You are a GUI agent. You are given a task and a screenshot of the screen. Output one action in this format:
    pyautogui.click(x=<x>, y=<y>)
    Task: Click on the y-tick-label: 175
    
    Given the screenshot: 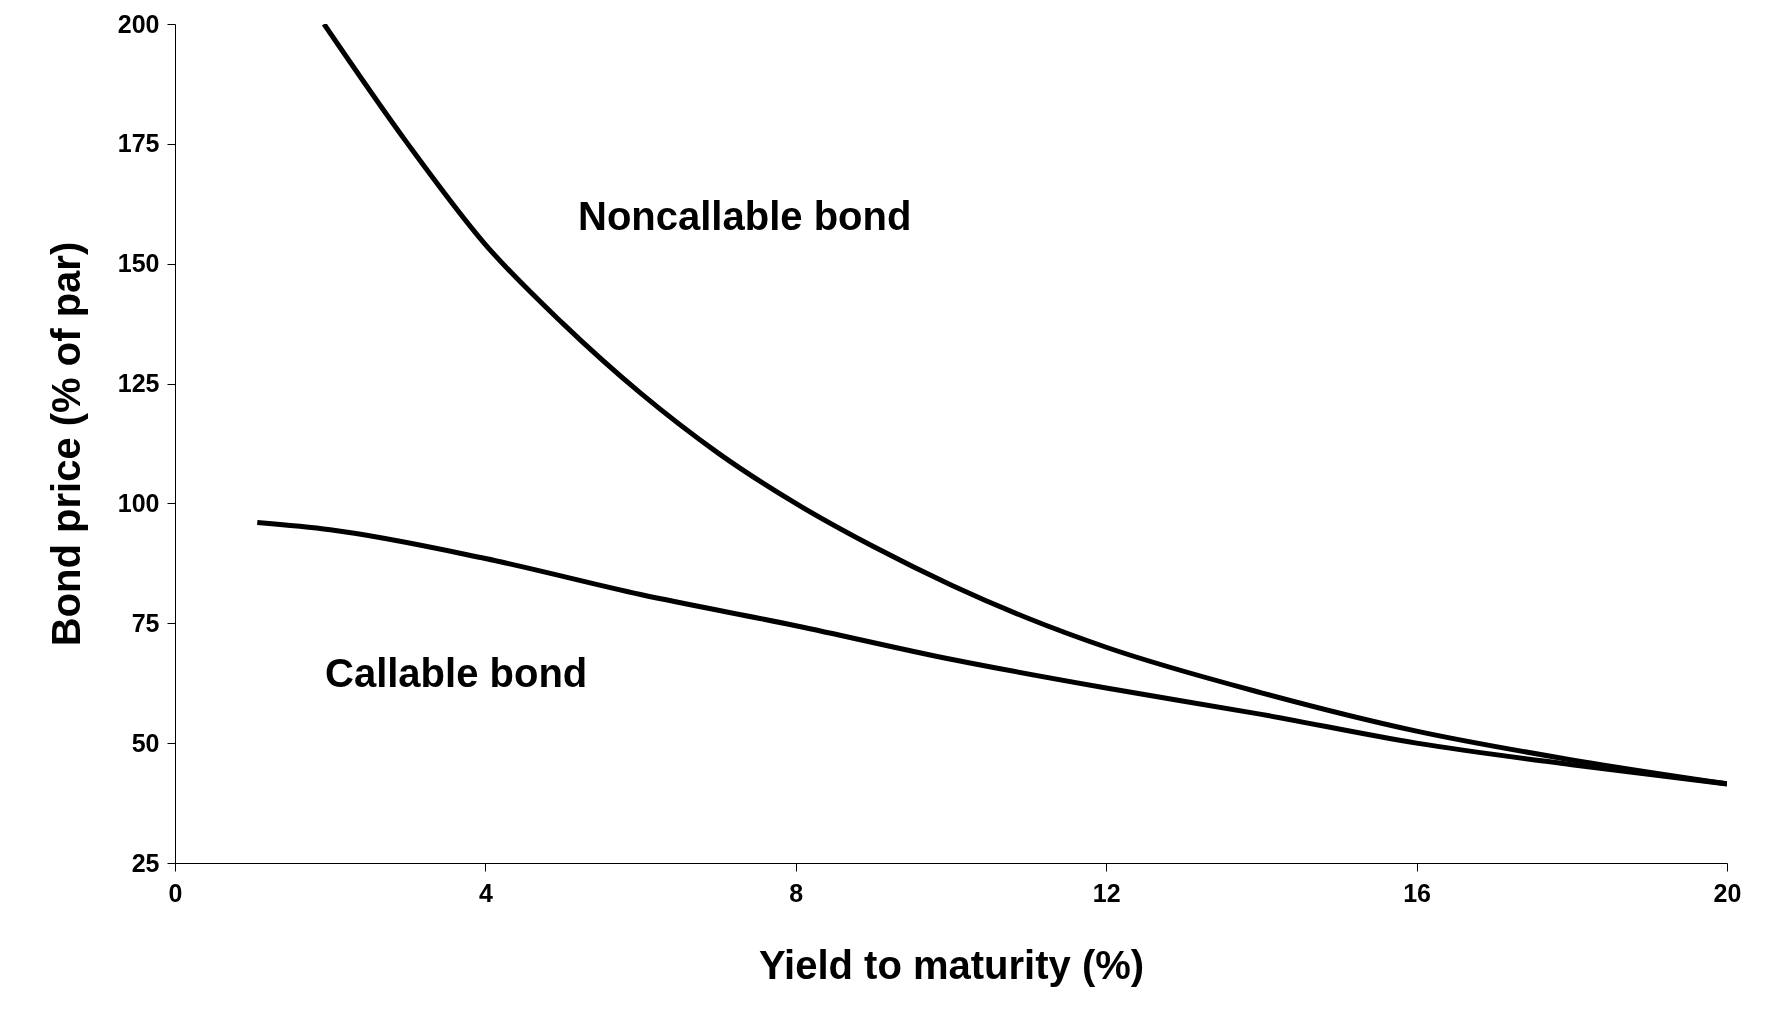 What is the action you would take?
    pyautogui.click(x=138, y=143)
    